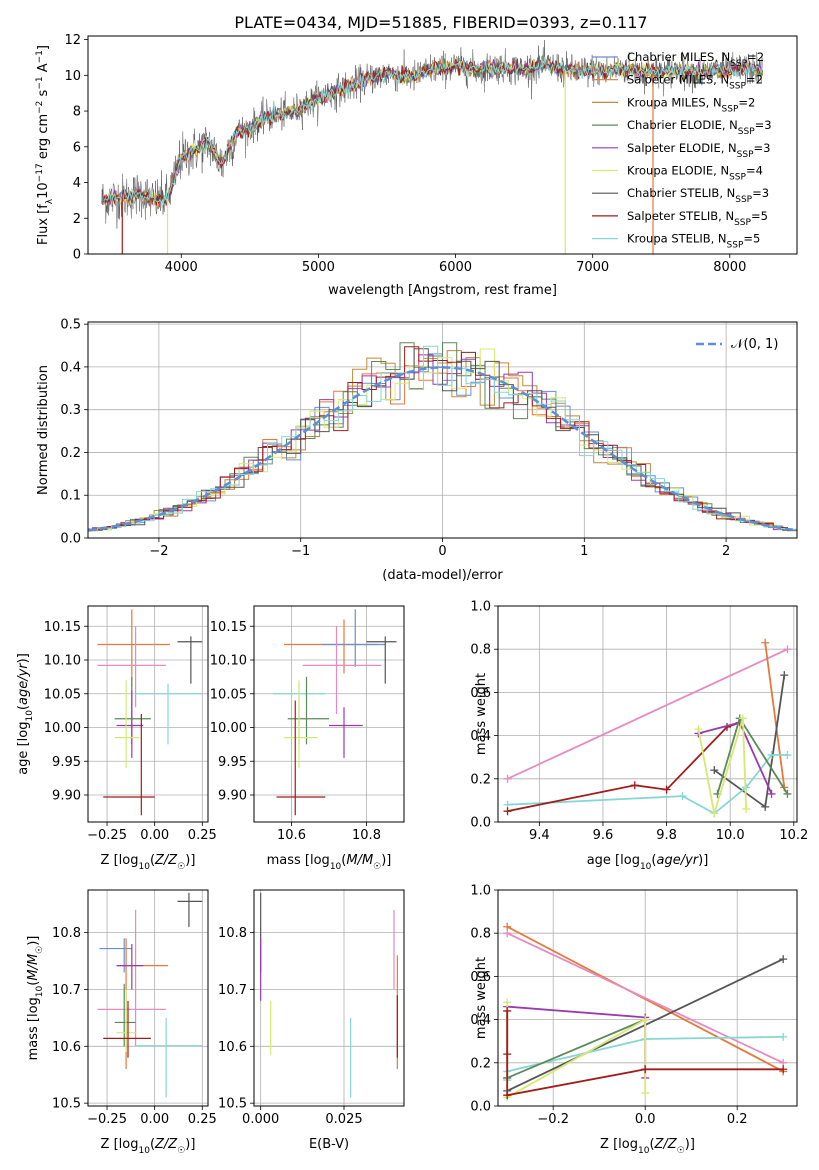 The height and width of the screenshot is (1170, 819). Describe the element at coordinates (698, 195) in the screenshot. I see `legend-label: Chabrier STELIB, NSSP=3` at that location.